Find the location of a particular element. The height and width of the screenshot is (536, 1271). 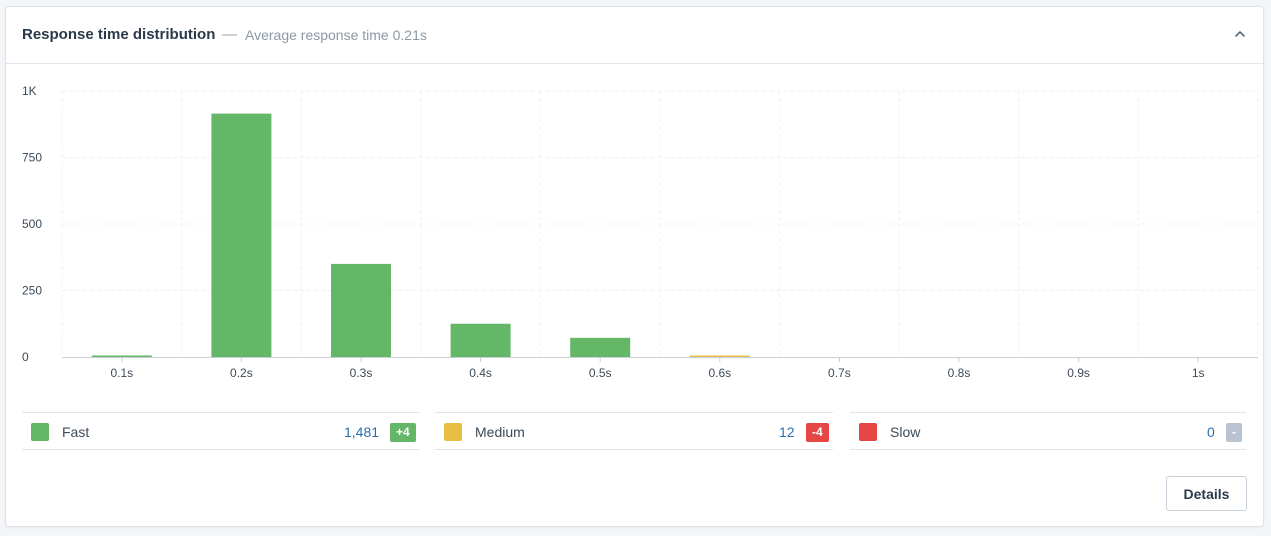

card-title: Response time distribution is located at coordinates (119, 34).